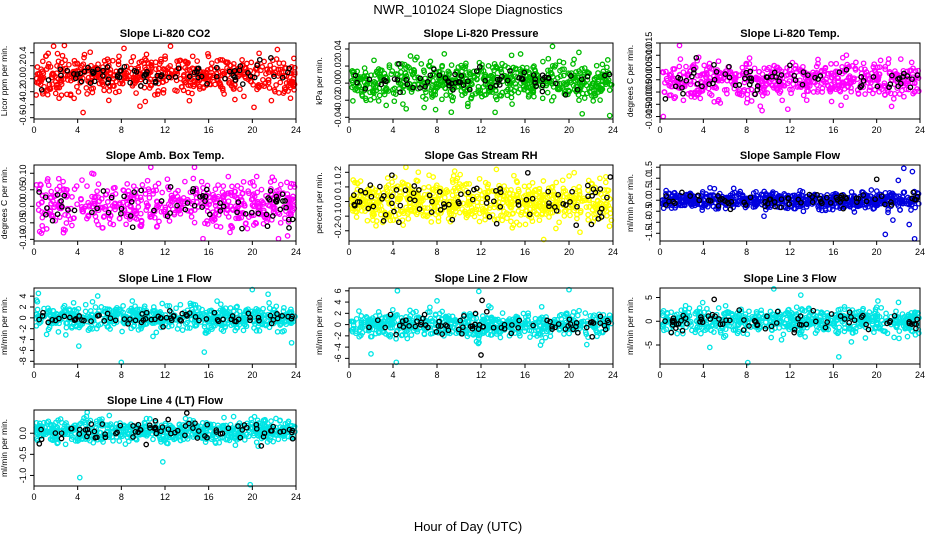 The width and height of the screenshot is (936, 540). I want to click on y-tick-label: 0.1, so click(338, 187).